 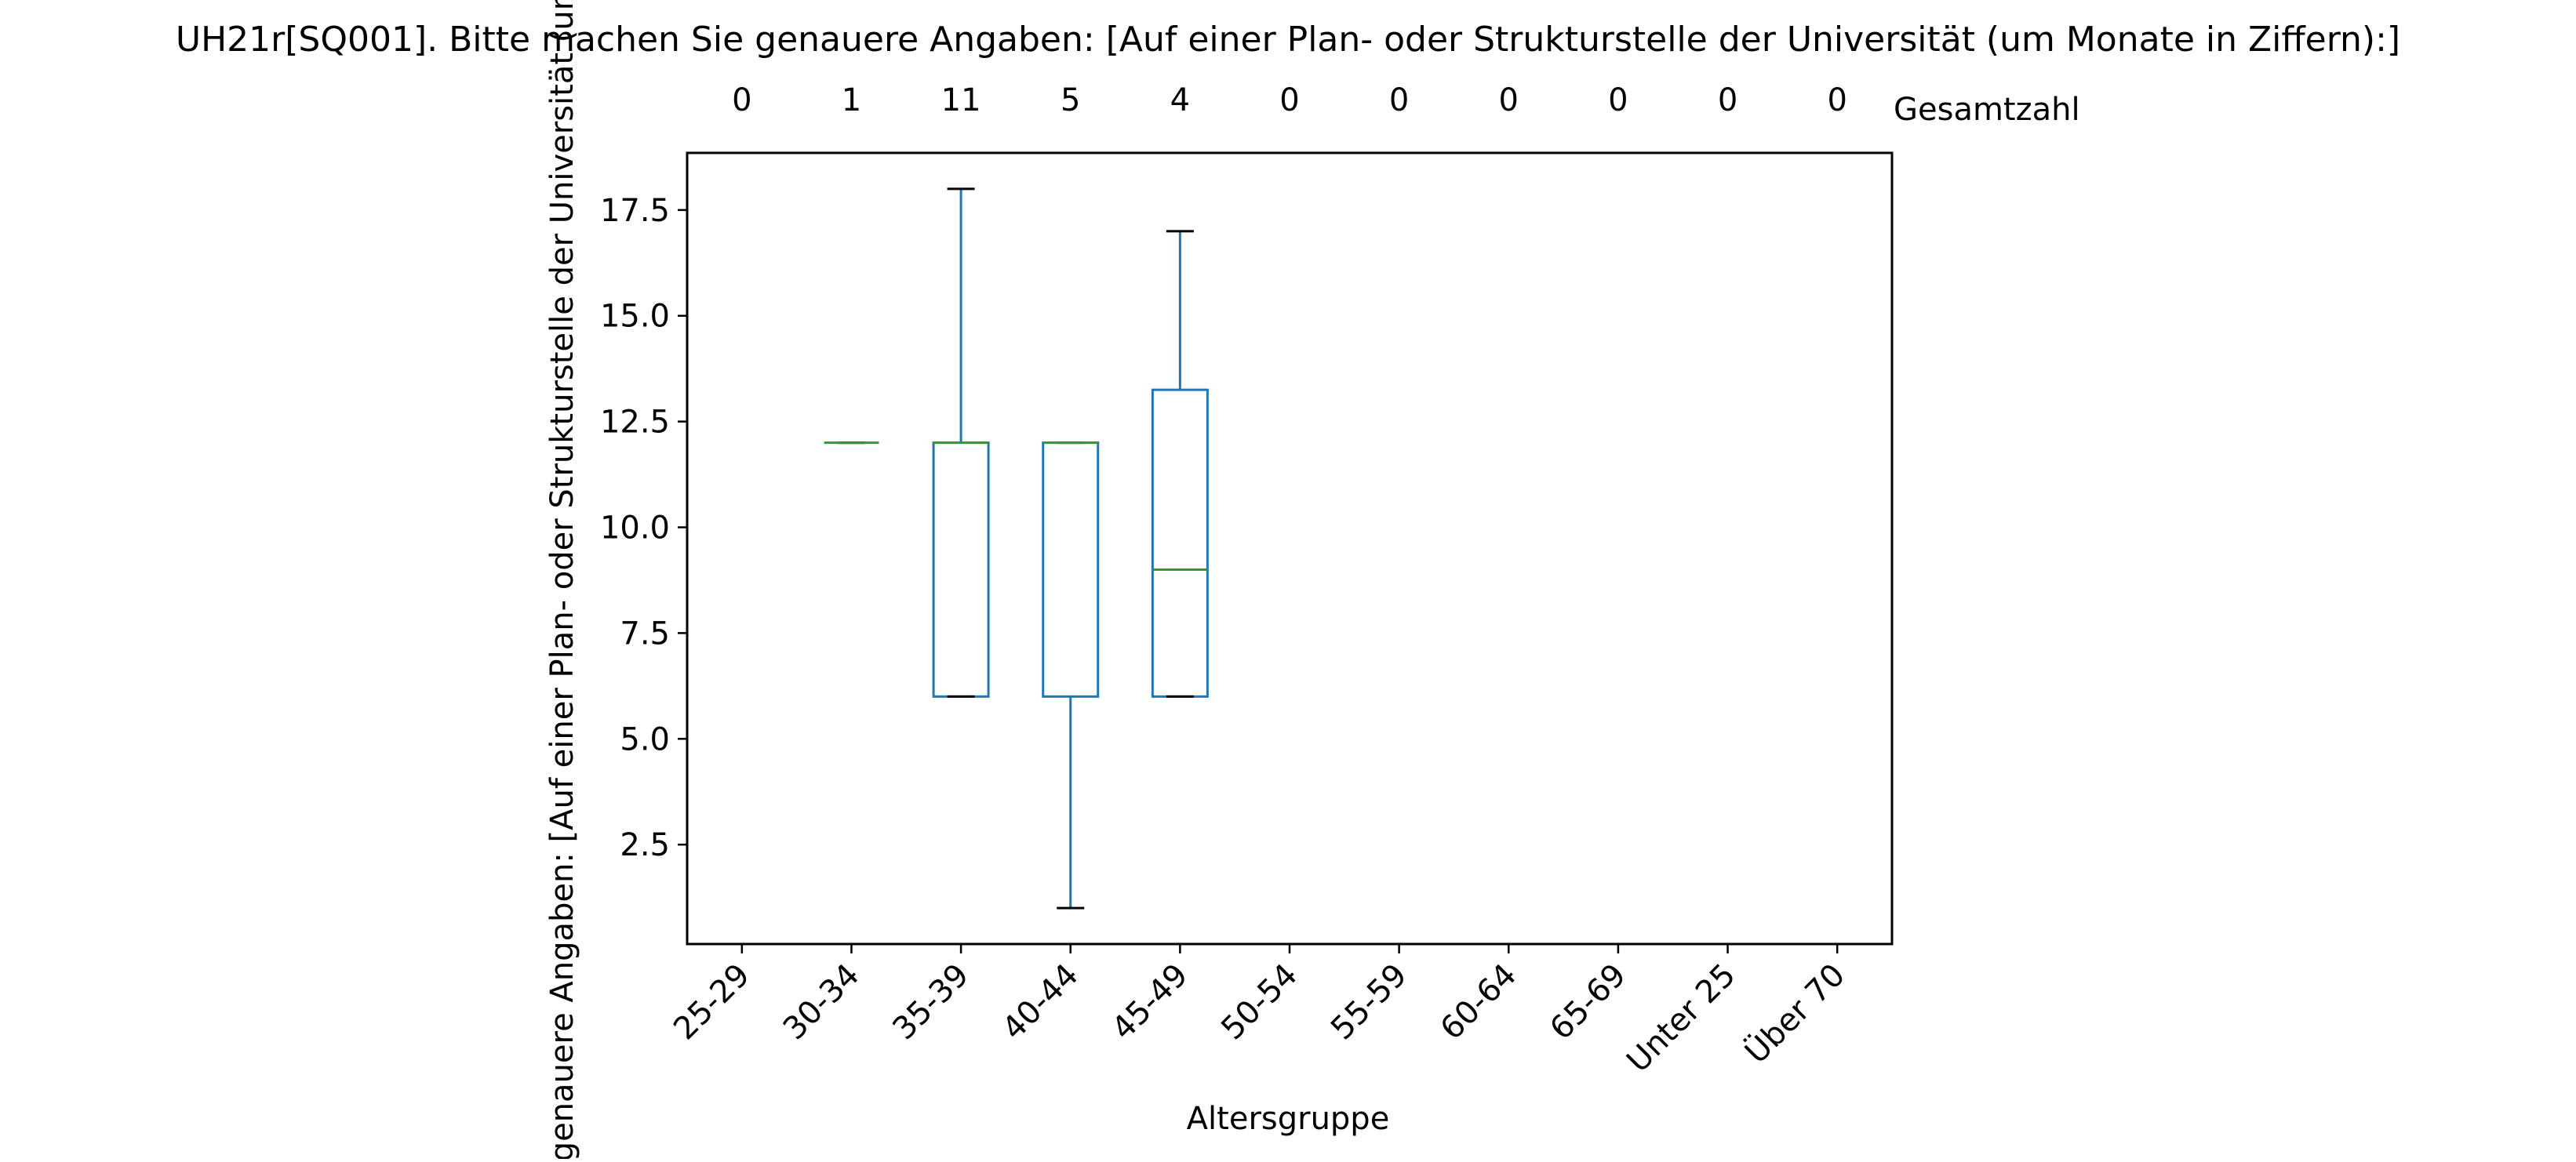 I want to click on y-tick-label: 17.5, so click(x=635, y=211).